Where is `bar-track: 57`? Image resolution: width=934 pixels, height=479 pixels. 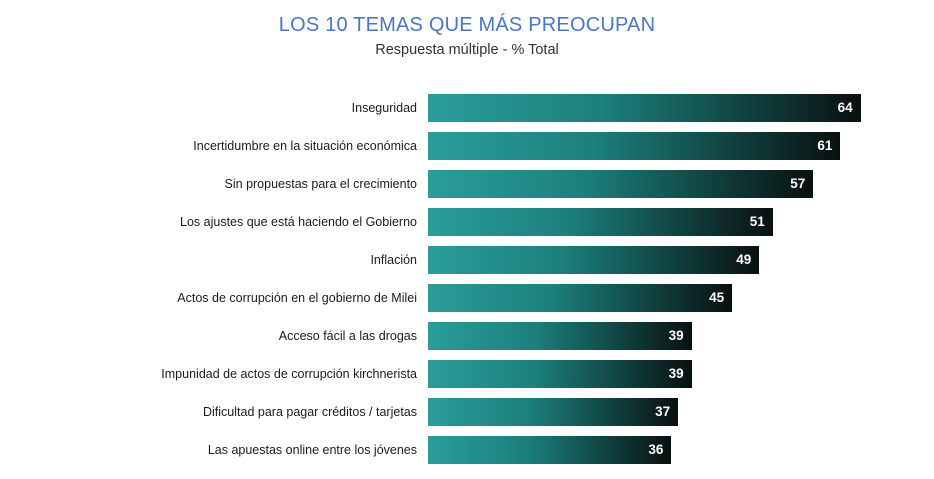
bar-track: 57 is located at coordinates (621, 184).